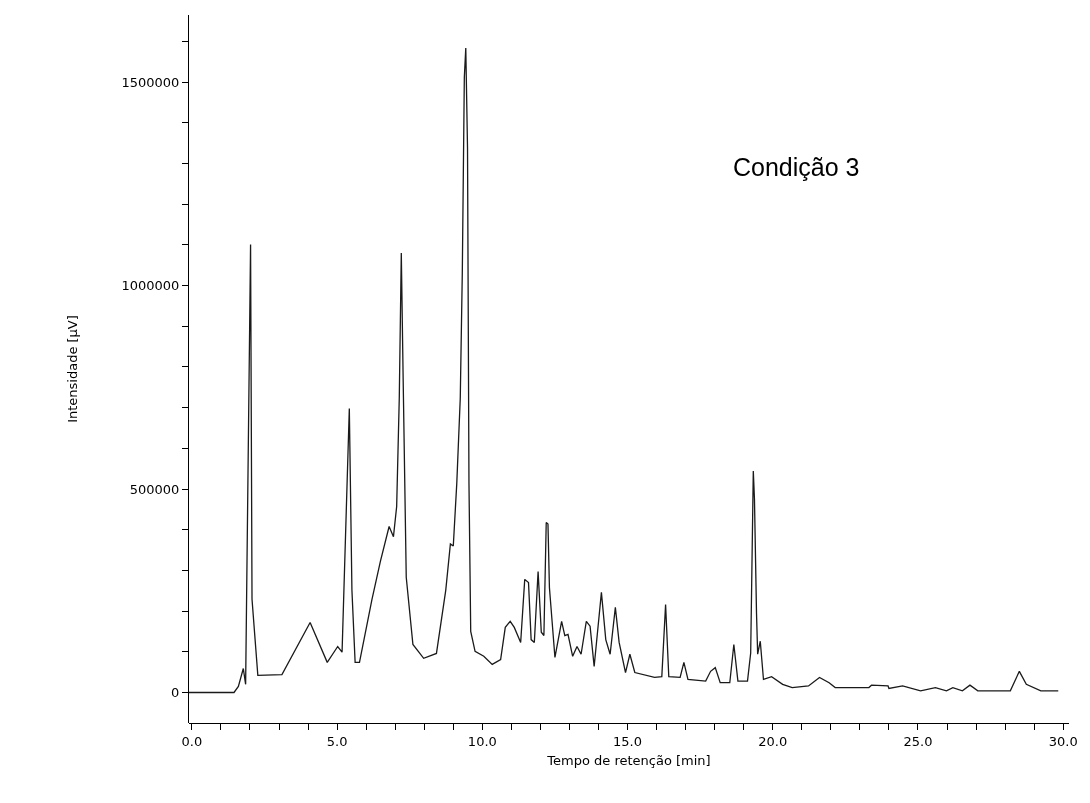 The height and width of the screenshot is (803, 1090). I want to click on y-tick-label: 1000000, so click(150, 286).